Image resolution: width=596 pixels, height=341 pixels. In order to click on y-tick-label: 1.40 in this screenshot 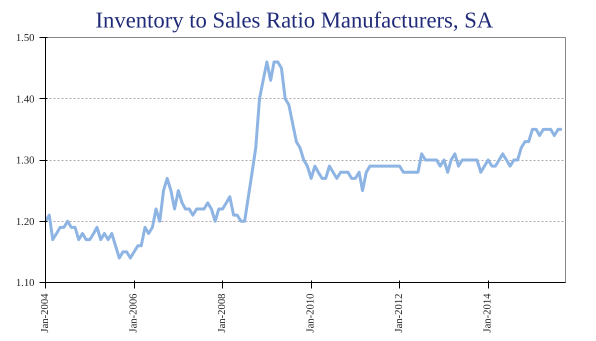, I will do `click(25, 100)`.